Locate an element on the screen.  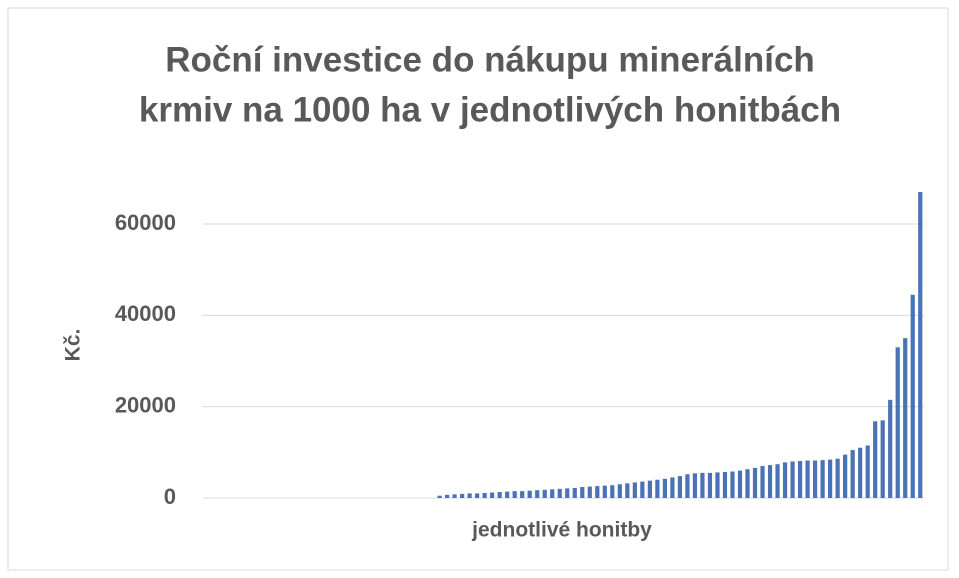
chart-title: Roční investice do nákupu minerálních is located at coordinates (490, 59).